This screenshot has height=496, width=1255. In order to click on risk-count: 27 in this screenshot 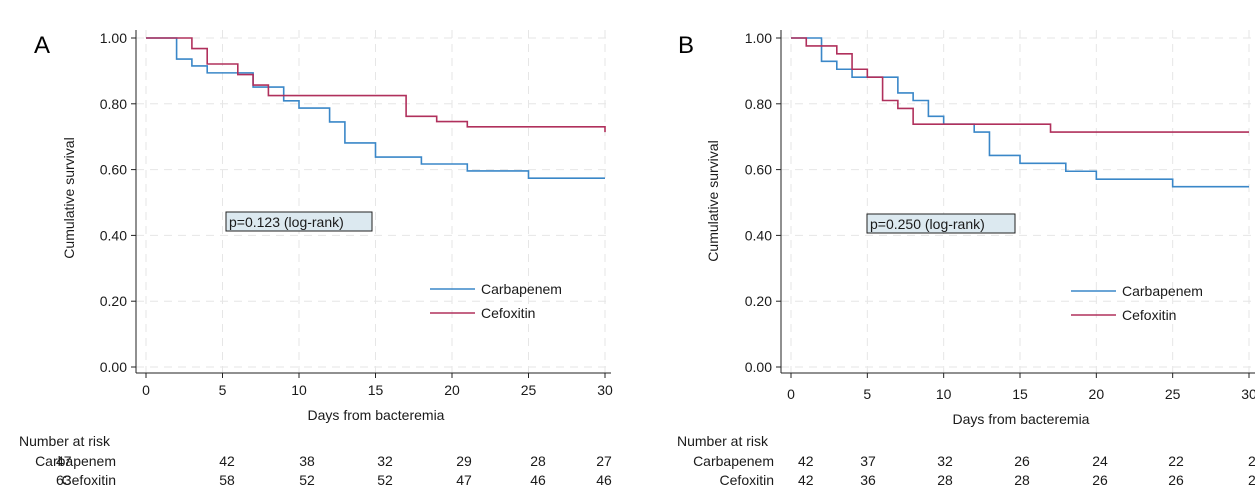, I will do `click(604, 461)`.